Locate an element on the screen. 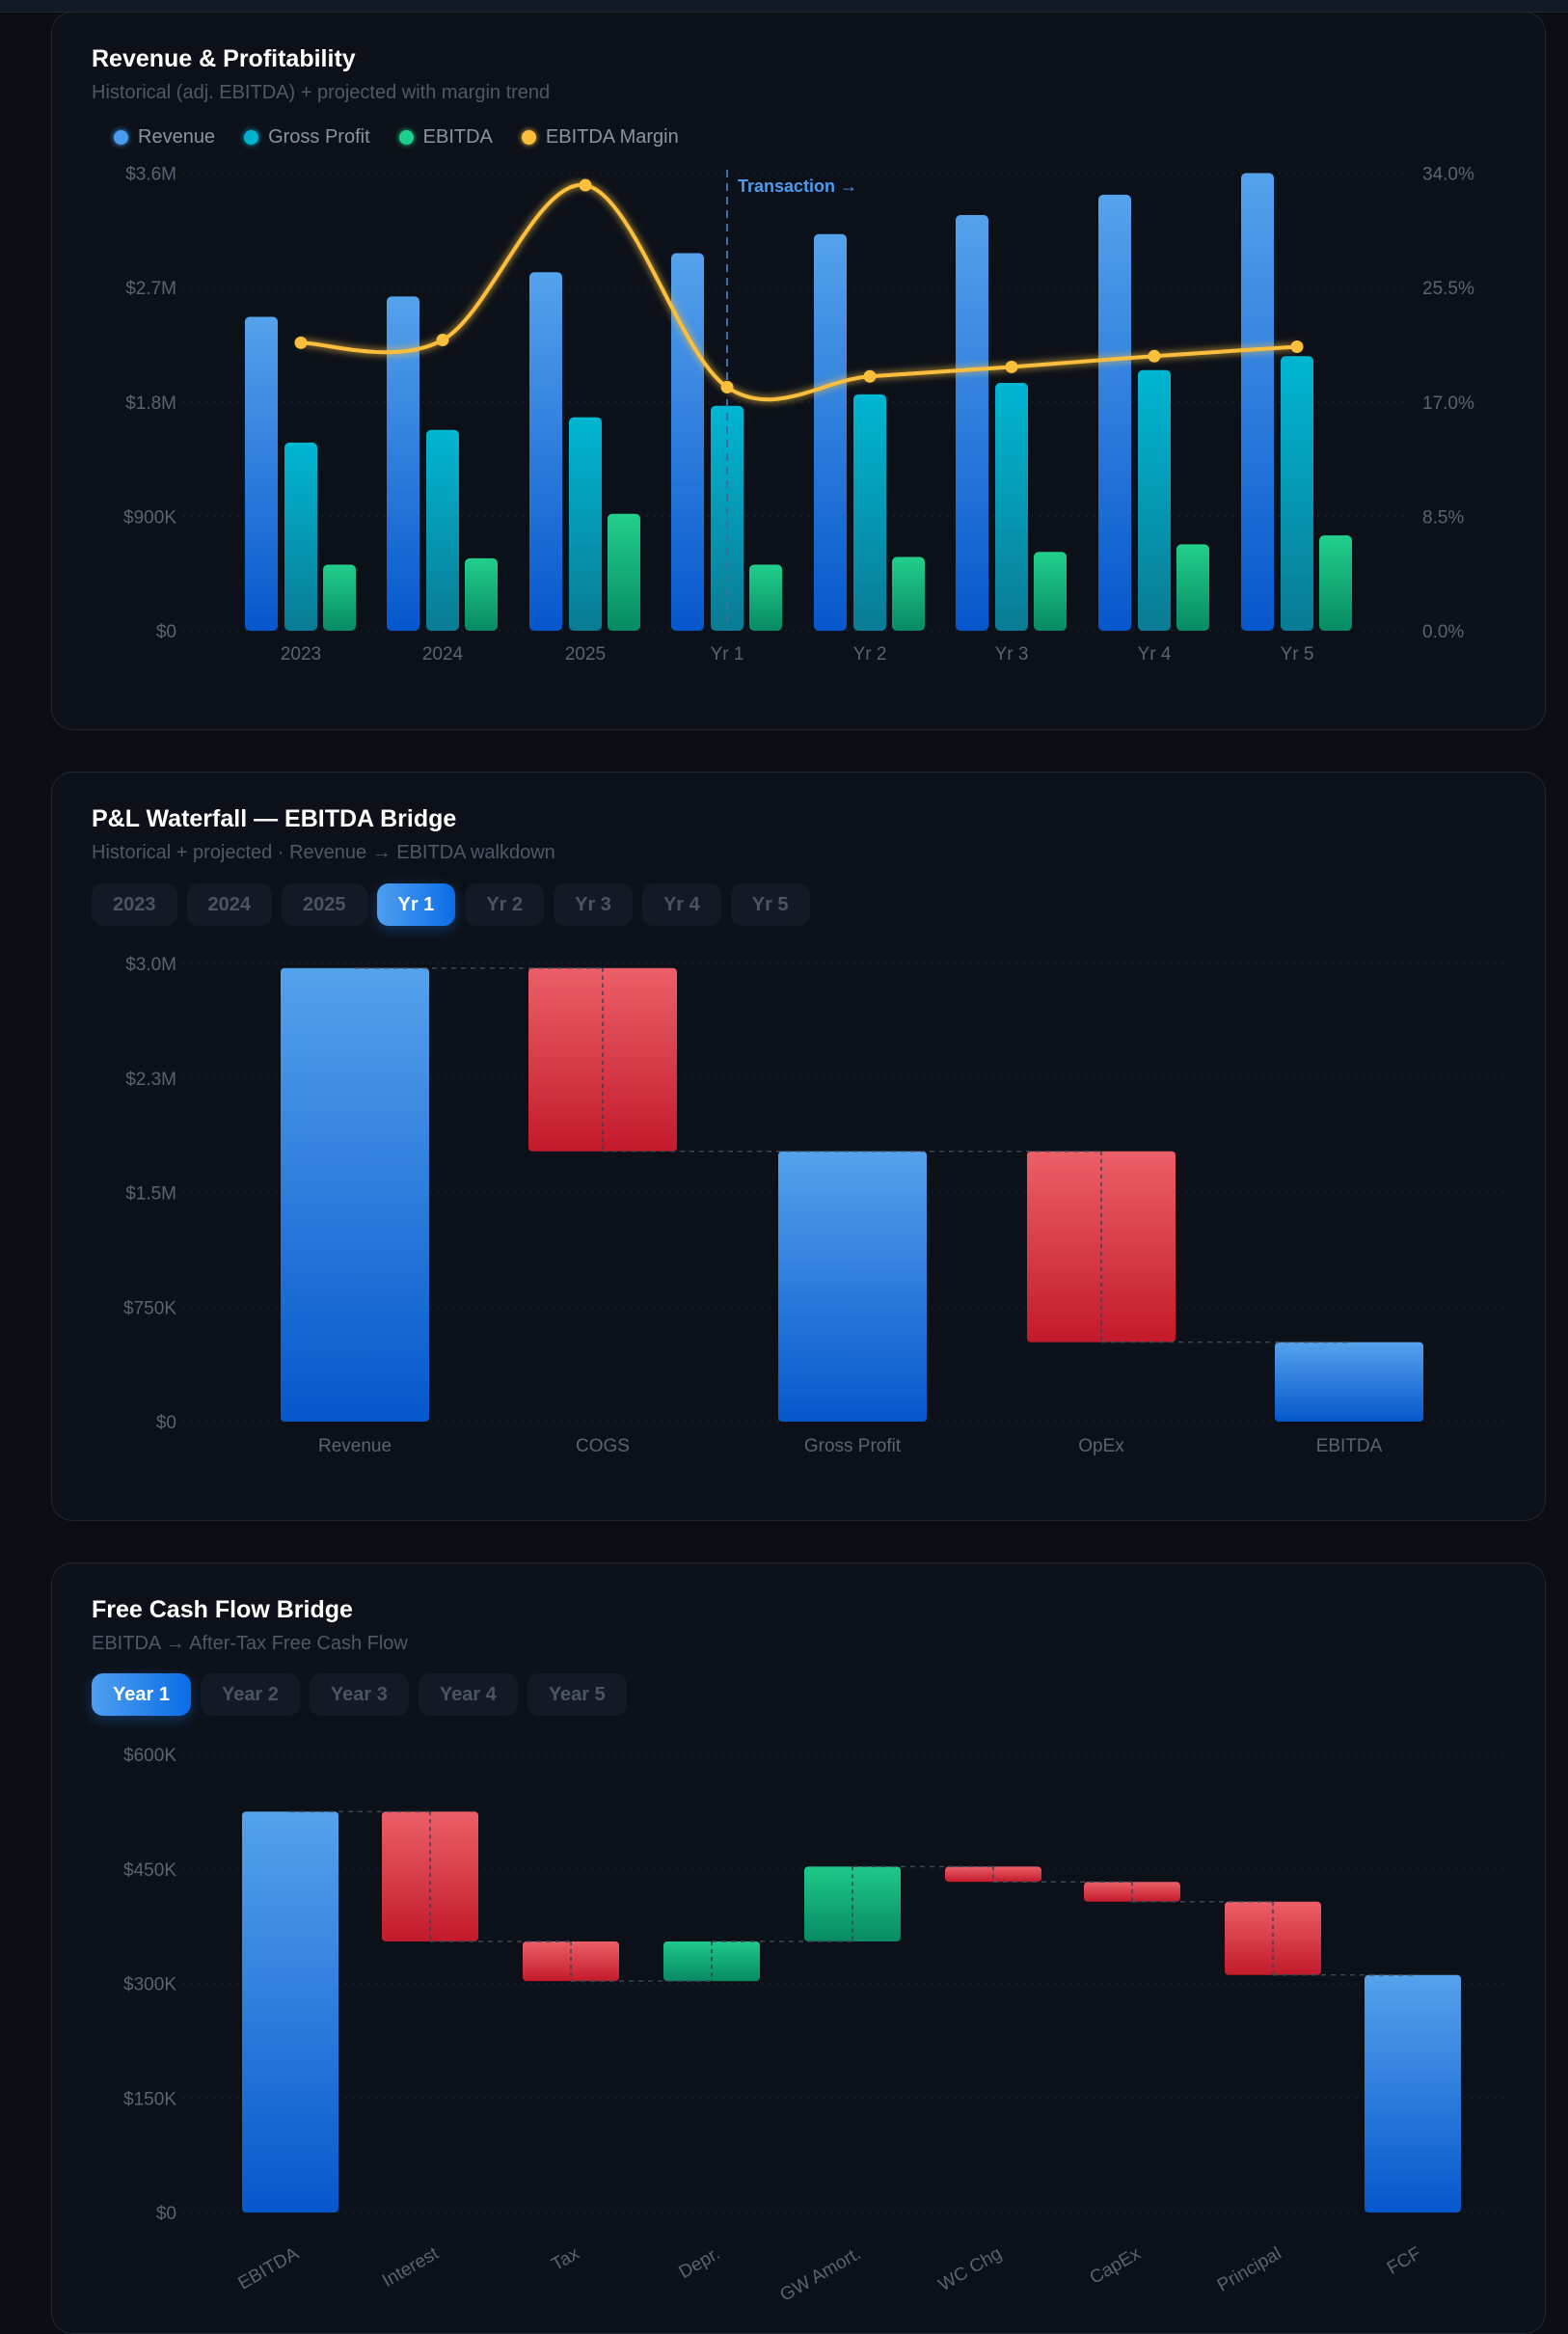 Image resolution: width=1568 pixels, height=2334 pixels. y-tick-label: $900K is located at coordinates (150, 517).